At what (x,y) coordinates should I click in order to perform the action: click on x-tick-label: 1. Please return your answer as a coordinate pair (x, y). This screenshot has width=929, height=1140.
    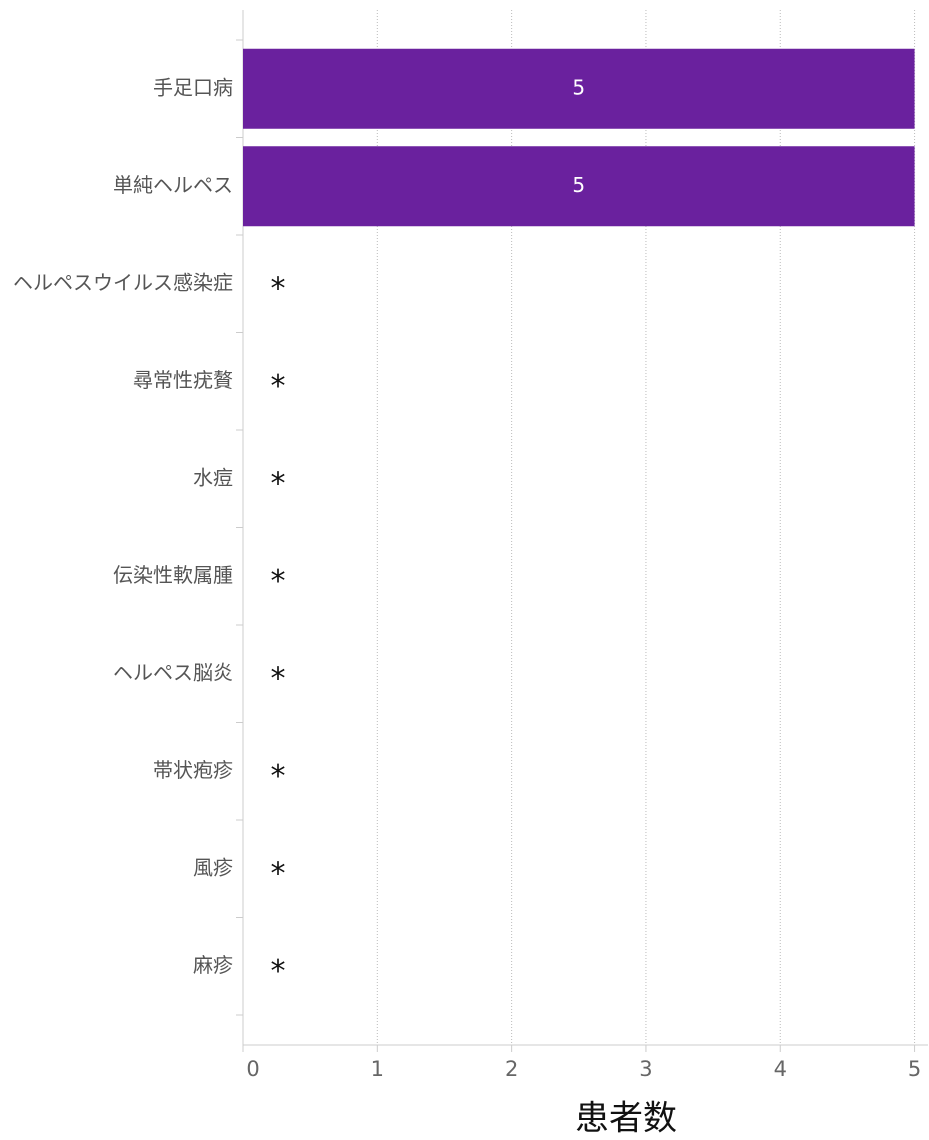
    Looking at the image, I should click on (377, 1069).